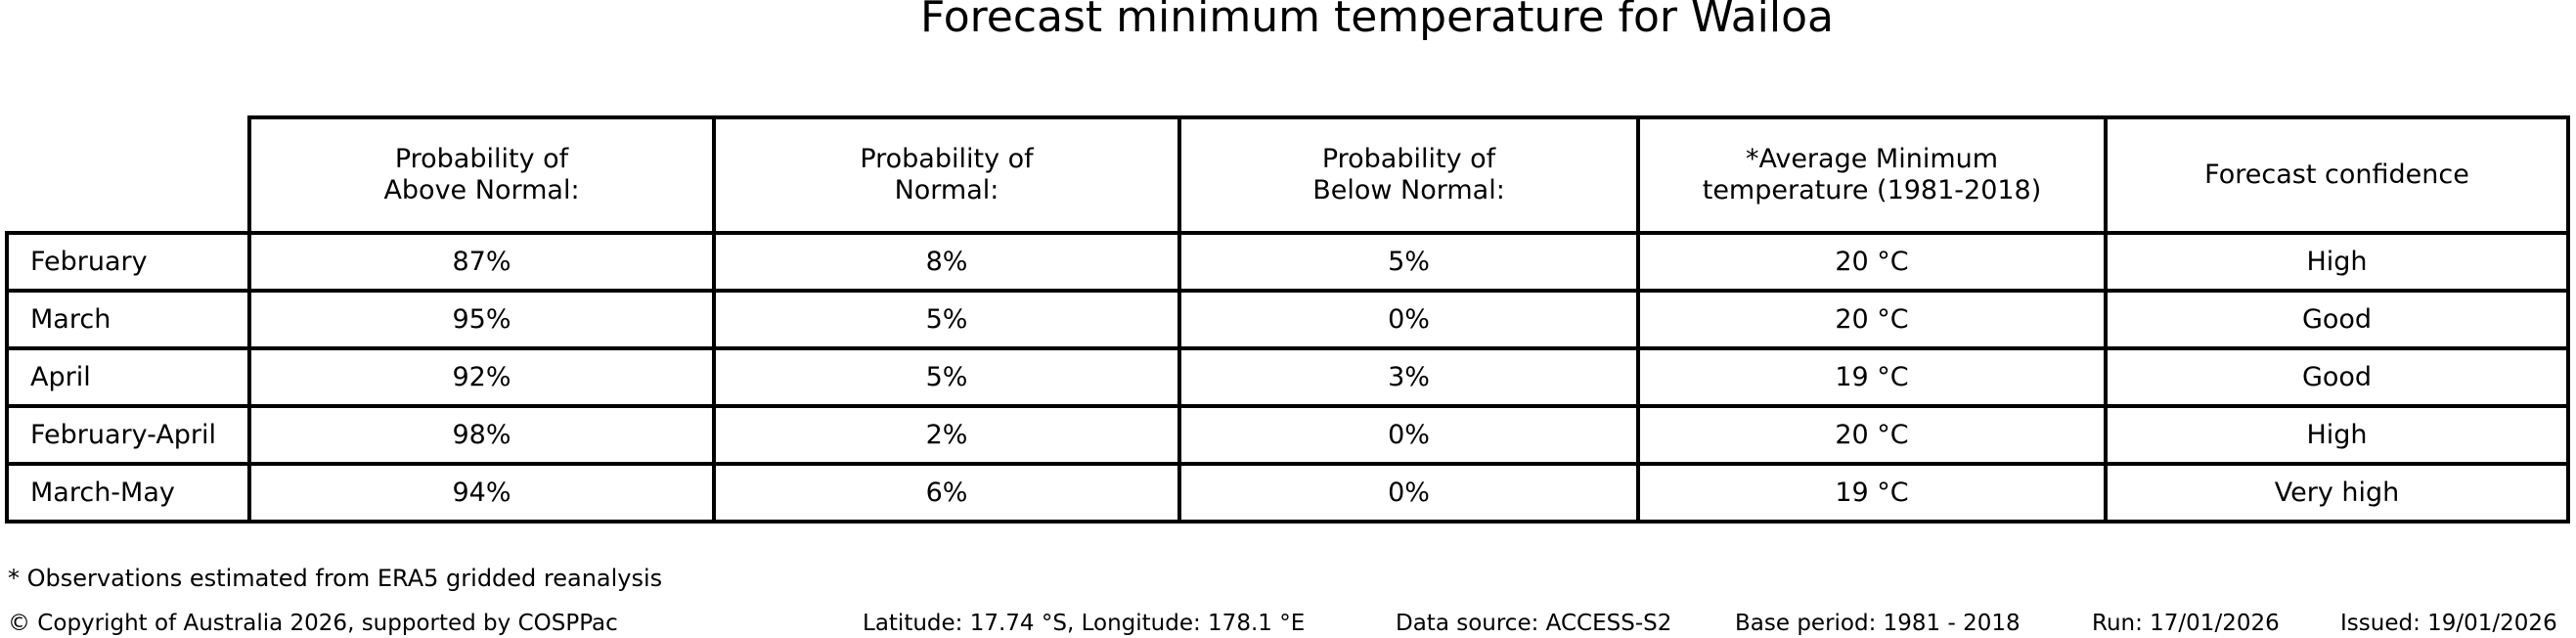 The image size is (2576, 638). What do you see at coordinates (482, 435) in the screenshot?
I see `data-cell: 98%` at bounding box center [482, 435].